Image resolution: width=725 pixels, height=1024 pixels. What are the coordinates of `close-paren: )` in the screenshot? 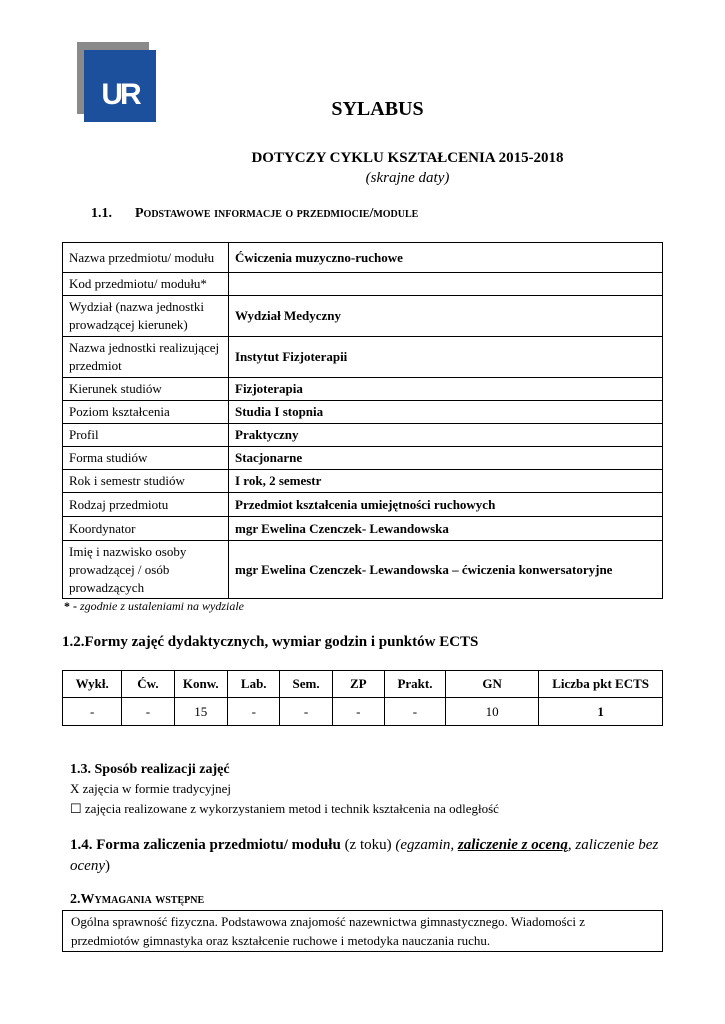 It's located at (107, 866).